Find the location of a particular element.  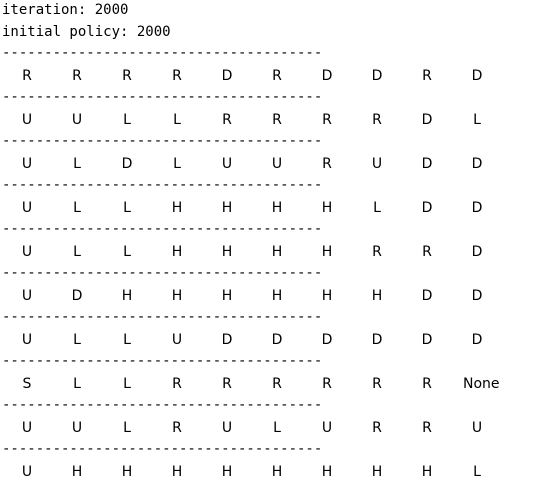

initial-policy-line: initial policy: 2000 is located at coordinates (86, 32).